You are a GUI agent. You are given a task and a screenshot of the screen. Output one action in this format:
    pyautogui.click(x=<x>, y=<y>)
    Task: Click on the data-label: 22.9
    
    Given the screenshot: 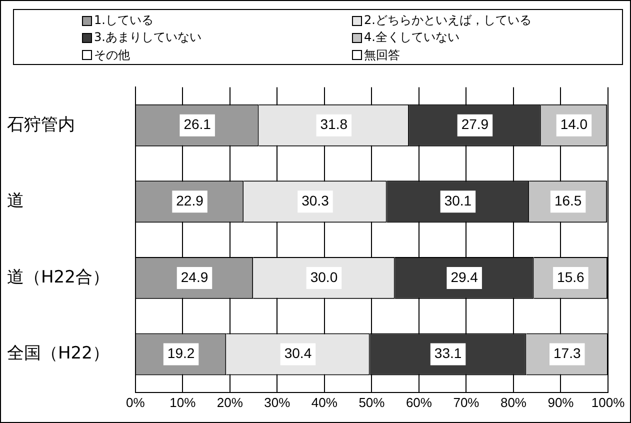 What is the action you would take?
    pyautogui.click(x=190, y=200)
    